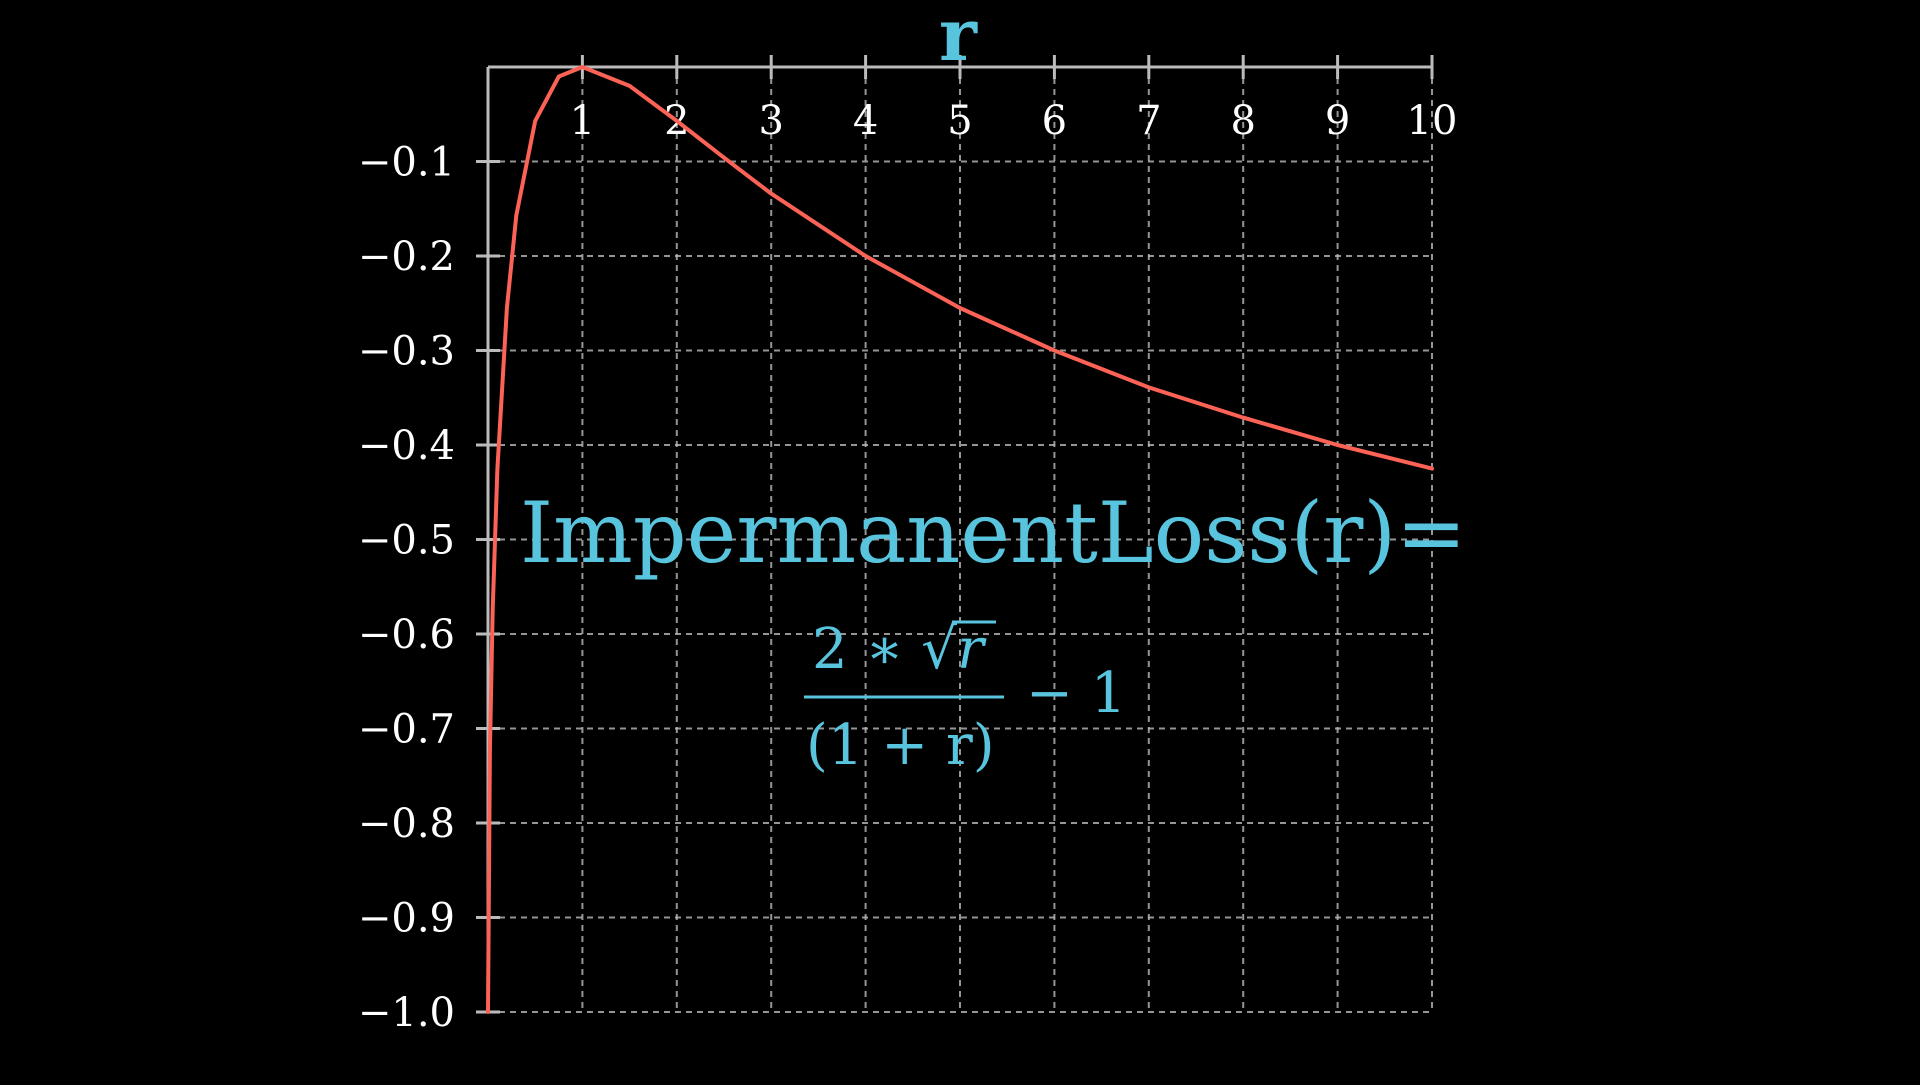 The height and width of the screenshot is (1085, 1920). Describe the element at coordinates (972, 649) in the screenshot. I see `formula-sqrt-argument: r` at that location.